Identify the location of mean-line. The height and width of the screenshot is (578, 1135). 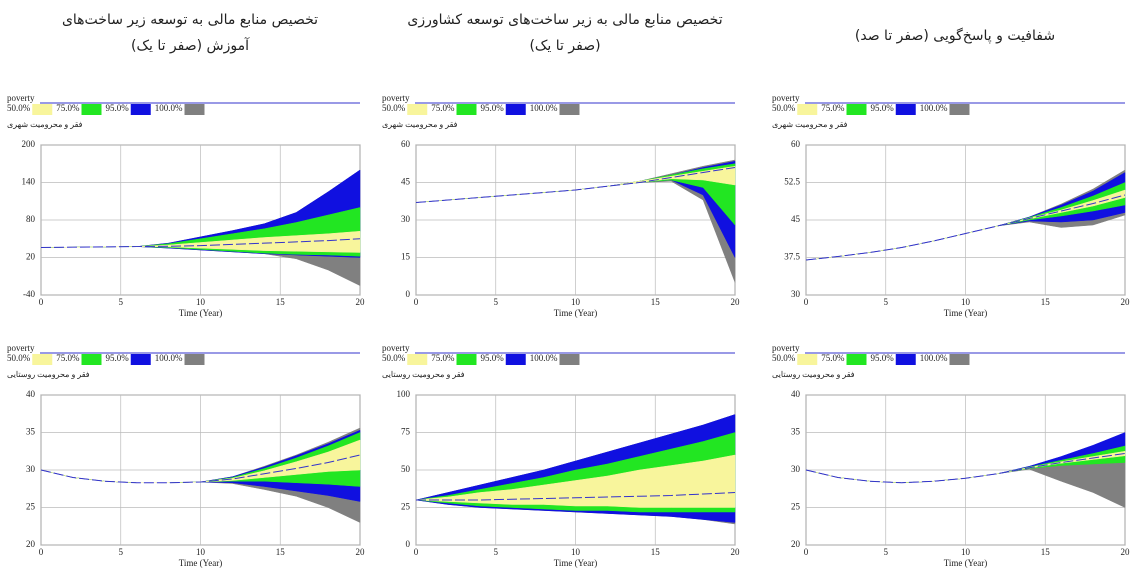
(576, 496).